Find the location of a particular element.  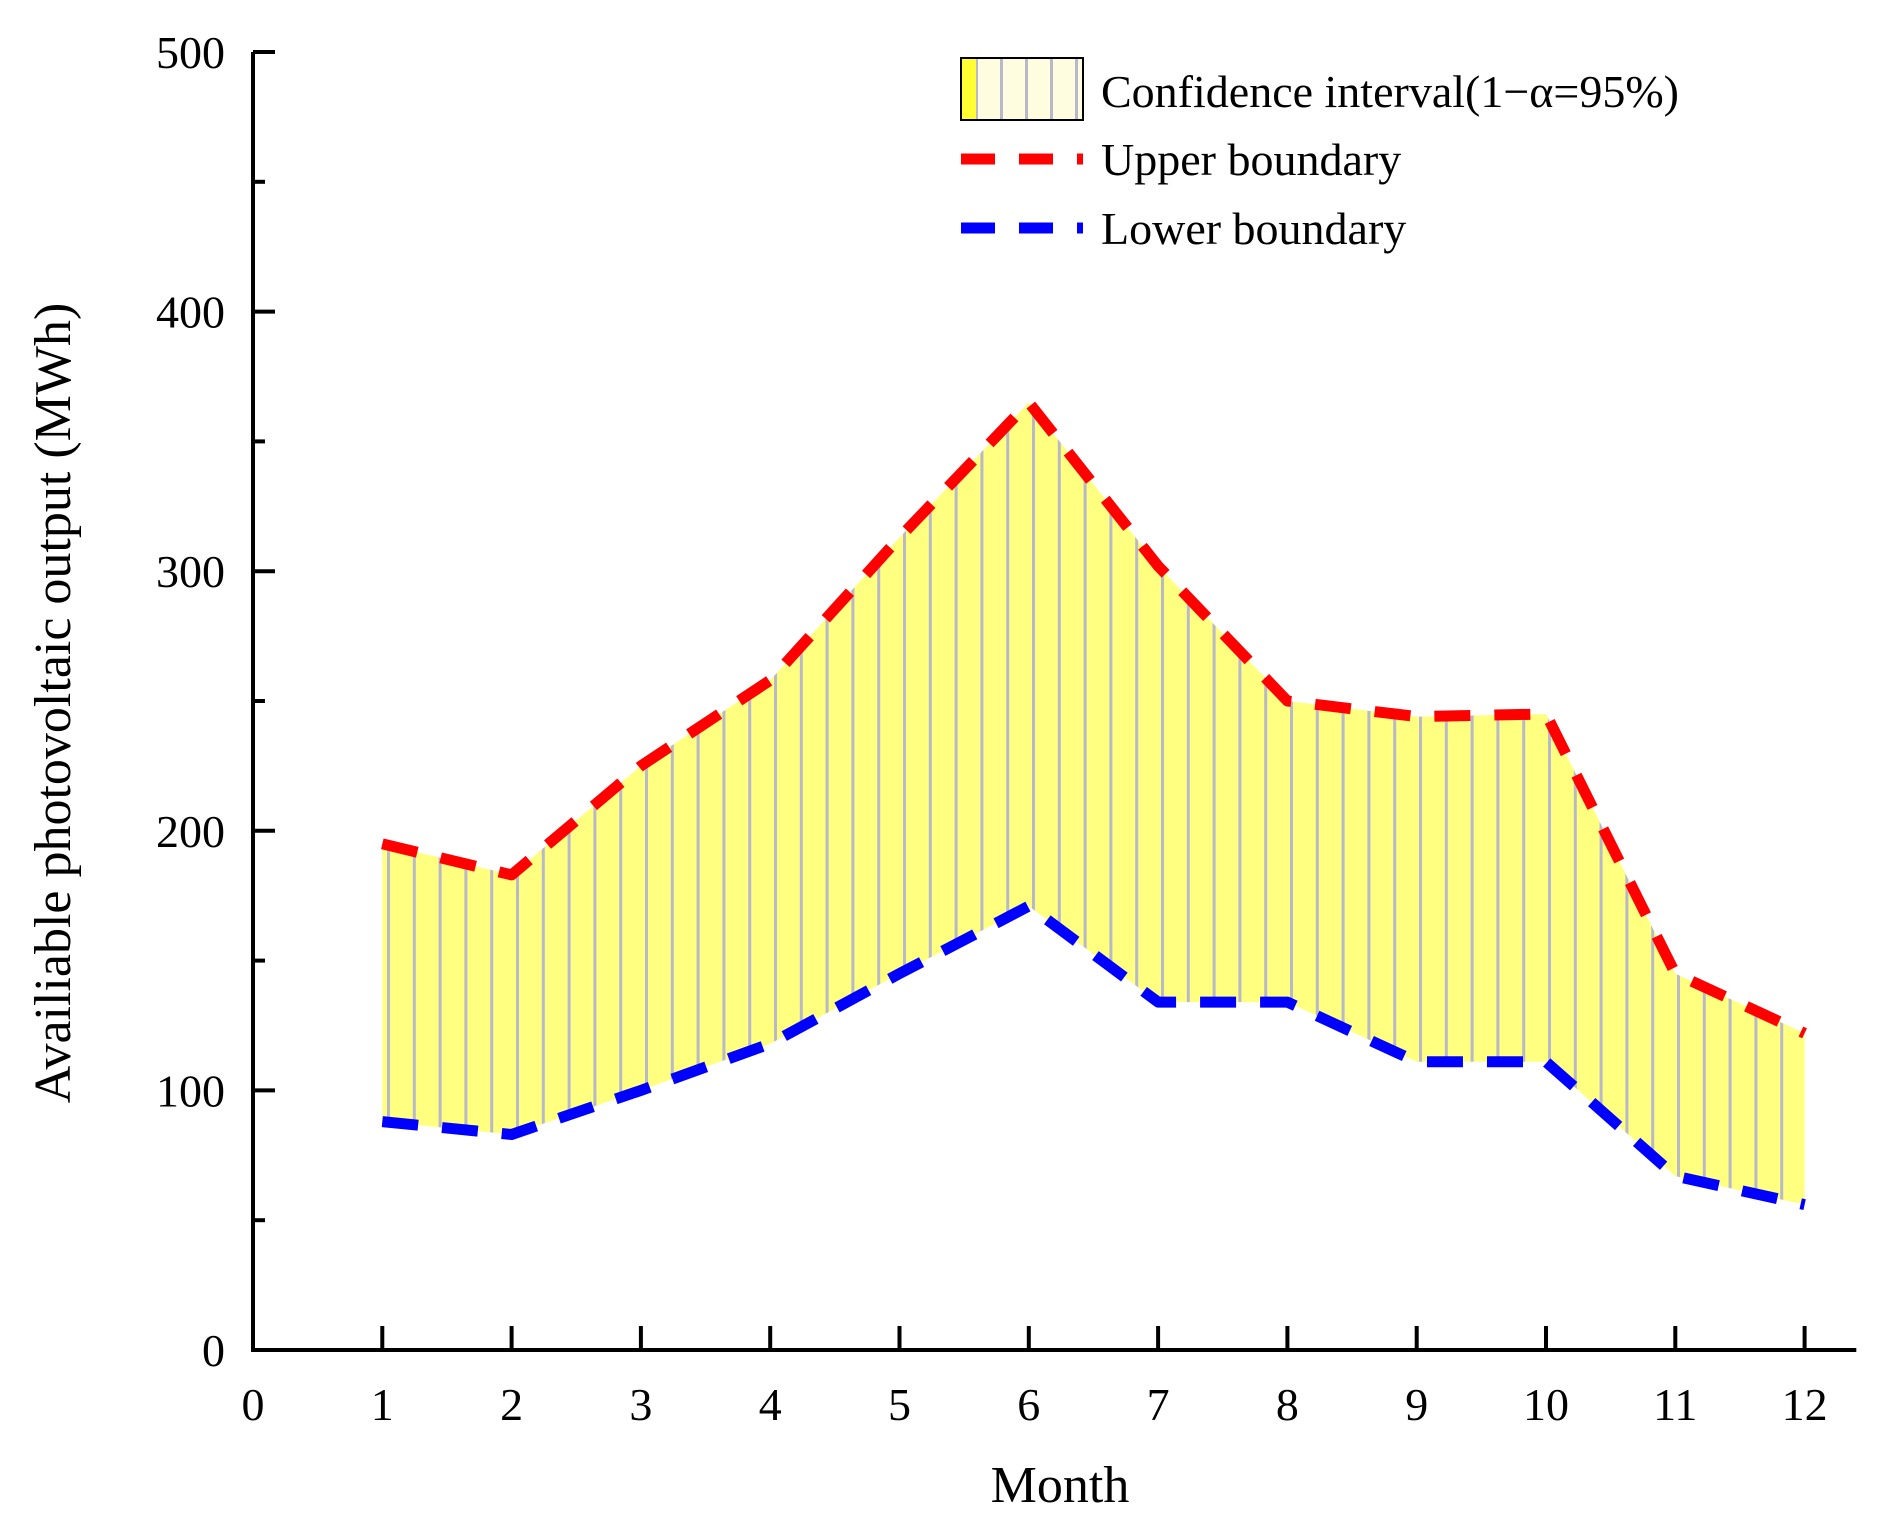

y-tick-label: 100 is located at coordinates (190, 1090).